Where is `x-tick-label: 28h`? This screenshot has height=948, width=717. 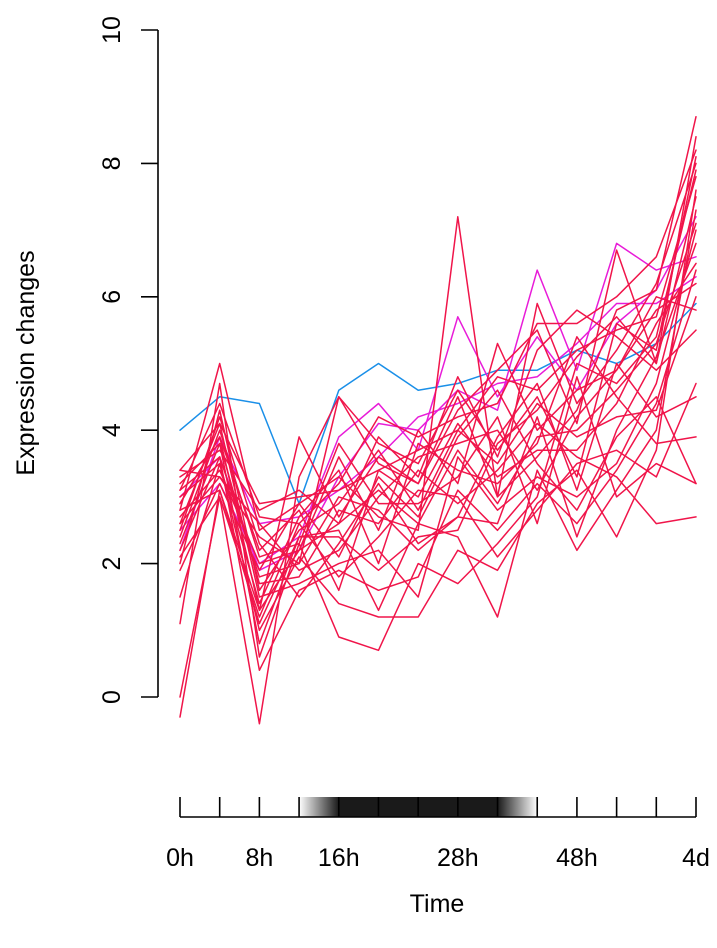
x-tick-label: 28h is located at coordinates (458, 858).